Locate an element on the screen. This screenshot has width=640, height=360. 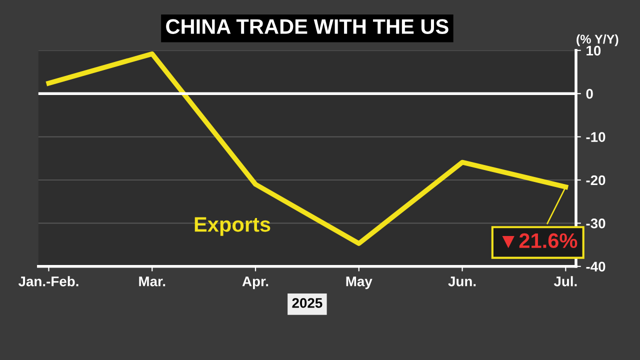
annotation: ▼21.6% is located at coordinates (540, 240).